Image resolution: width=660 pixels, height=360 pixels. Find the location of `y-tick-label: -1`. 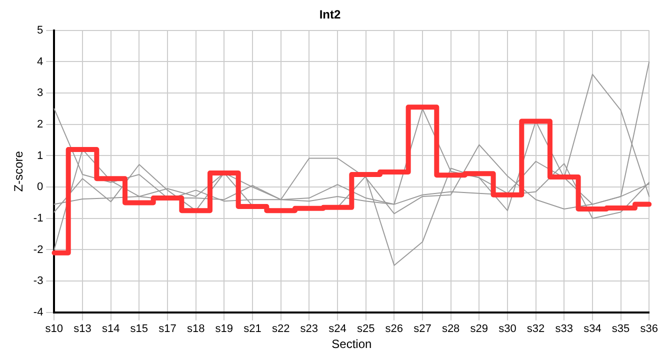

y-tick-label: -1 is located at coordinates (38, 218).